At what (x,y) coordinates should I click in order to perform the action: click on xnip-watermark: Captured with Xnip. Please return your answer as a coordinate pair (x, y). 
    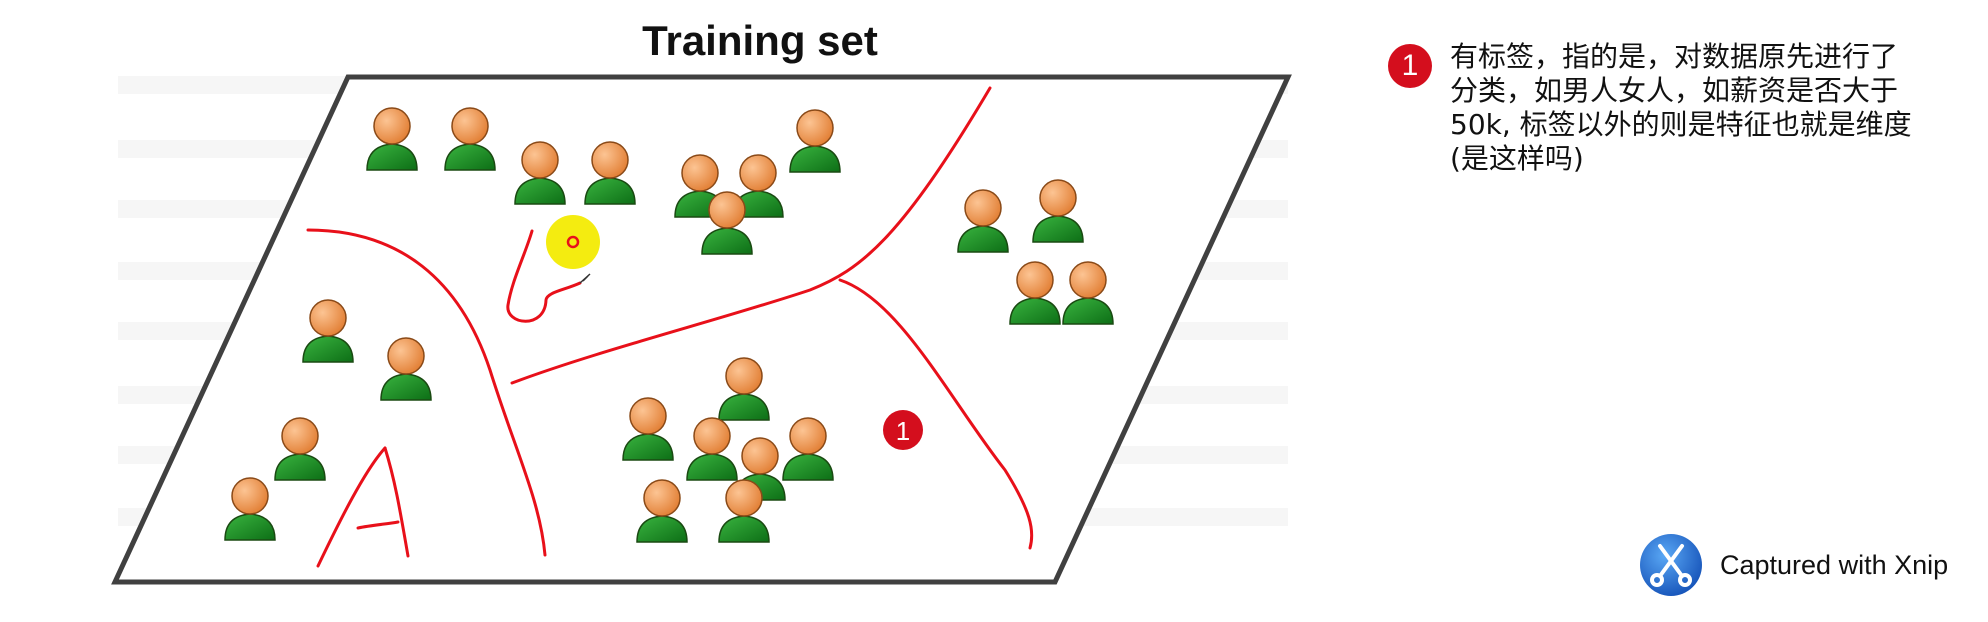
    Looking at the image, I should click on (1793, 565).